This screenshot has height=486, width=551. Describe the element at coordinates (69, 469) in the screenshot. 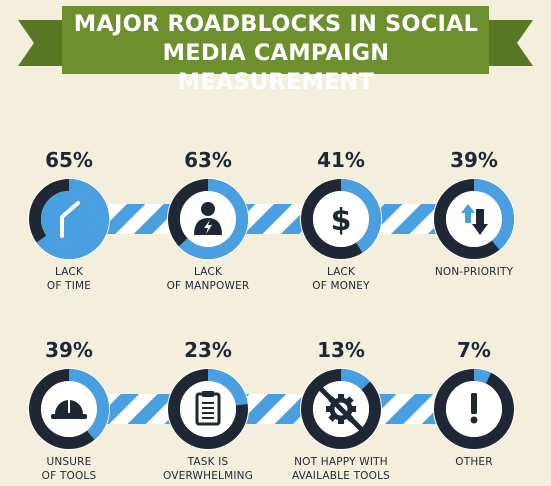

I see `category-label: UNSURE OF TOOLS` at that location.